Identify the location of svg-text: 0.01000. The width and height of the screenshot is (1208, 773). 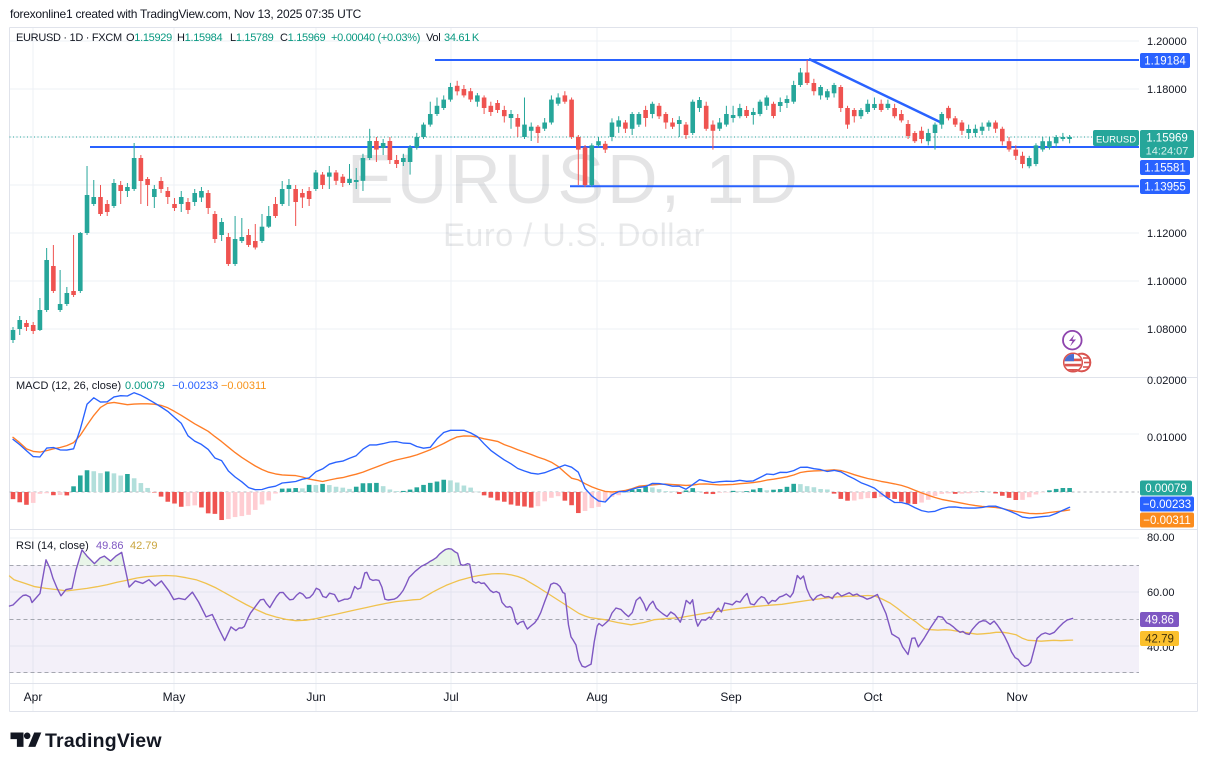
(1167, 438).